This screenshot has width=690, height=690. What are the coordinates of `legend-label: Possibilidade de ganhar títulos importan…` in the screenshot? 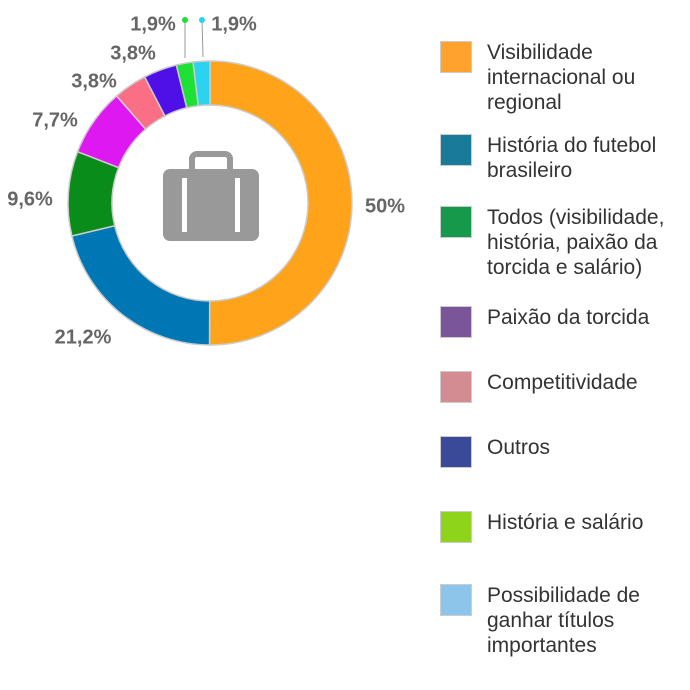 It's located at (563, 620).